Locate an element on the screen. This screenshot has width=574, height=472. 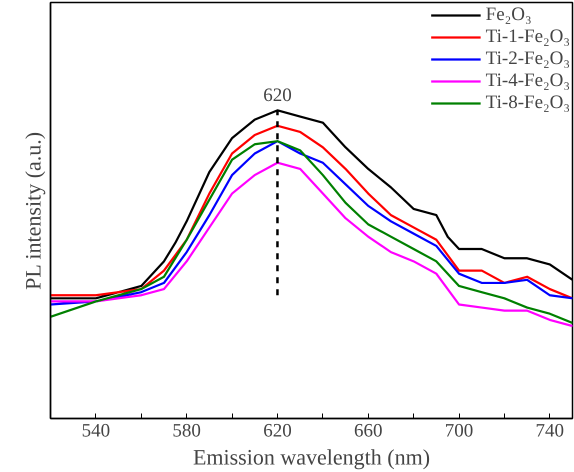
legend-label: Fe₂O₃ is located at coordinates (509, 15).